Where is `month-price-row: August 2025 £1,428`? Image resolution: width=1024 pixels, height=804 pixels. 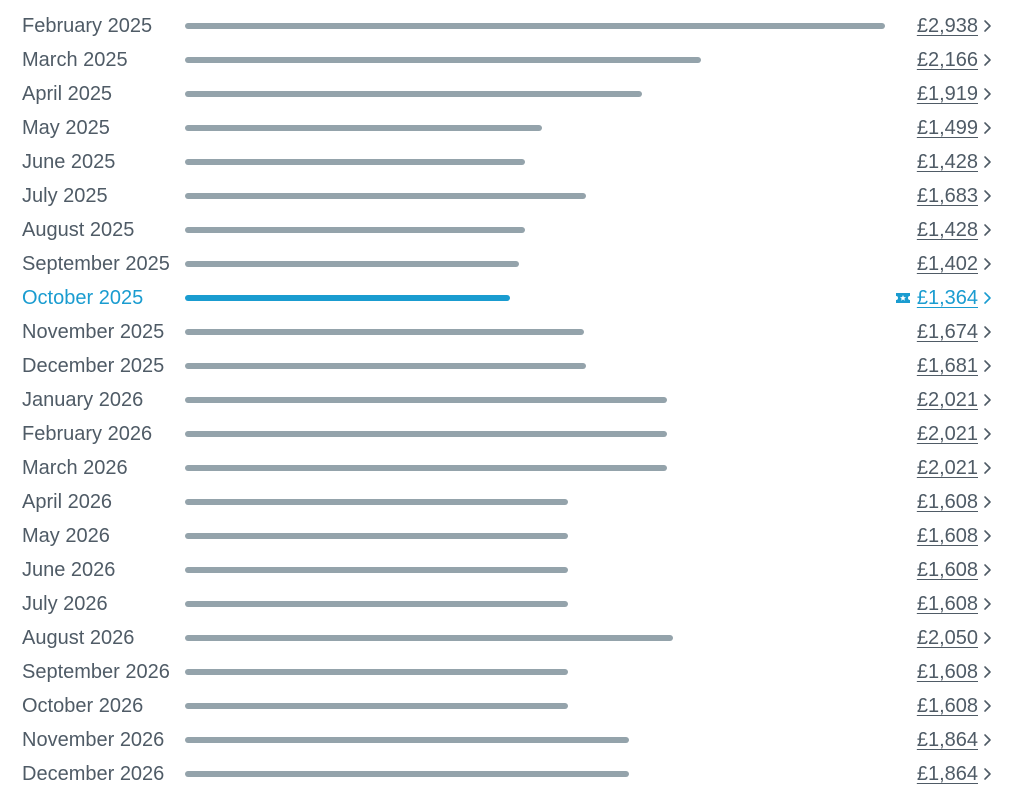
month-price-row: August 2025 £1,428 is located at coordinates (512, 230).